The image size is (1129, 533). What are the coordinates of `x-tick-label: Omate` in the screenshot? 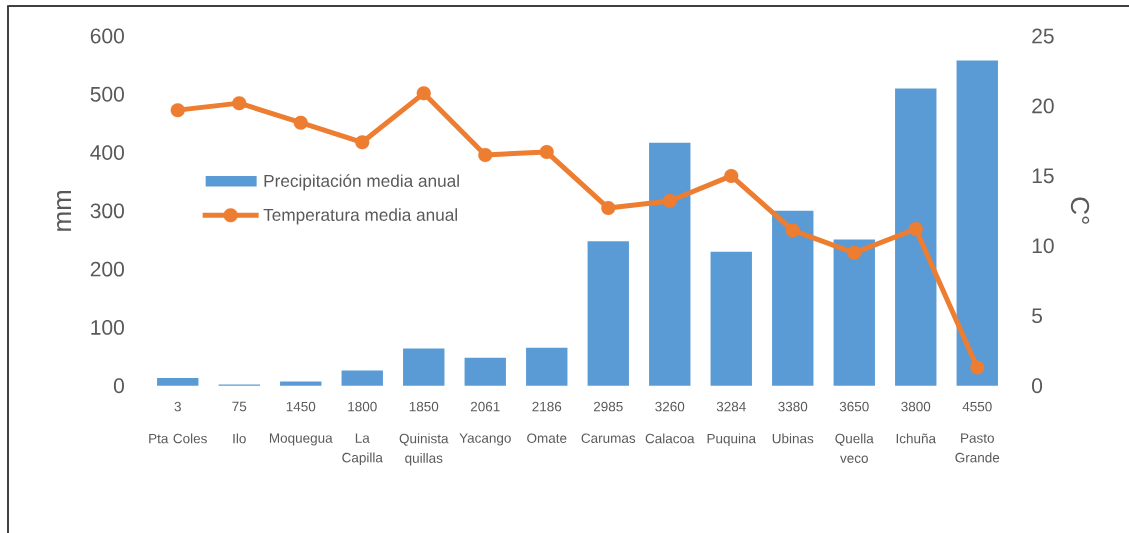 It's located at (547, 438).